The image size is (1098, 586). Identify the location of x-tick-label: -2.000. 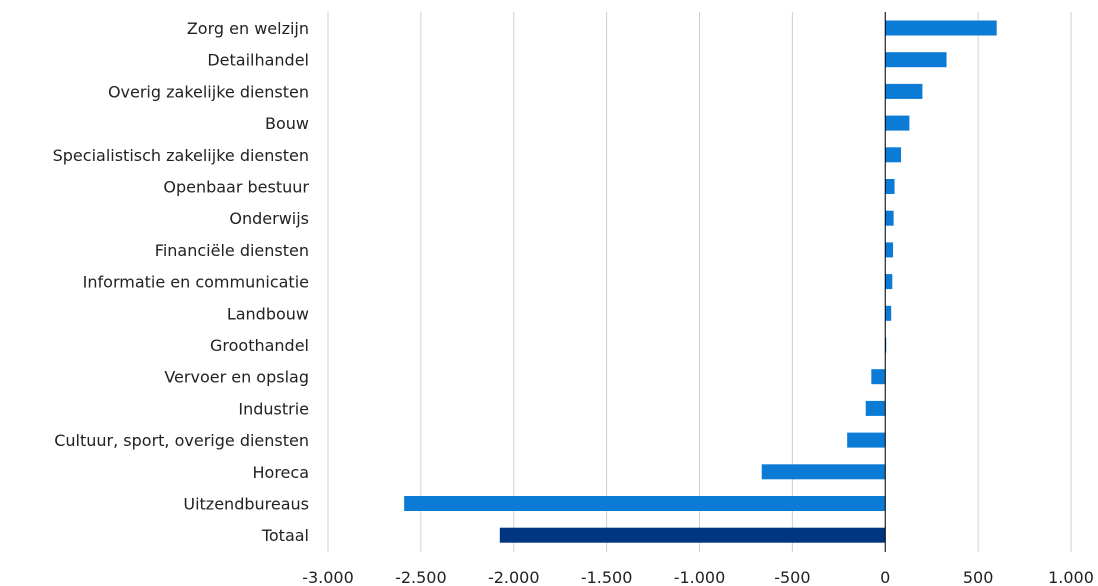
(514, 577).